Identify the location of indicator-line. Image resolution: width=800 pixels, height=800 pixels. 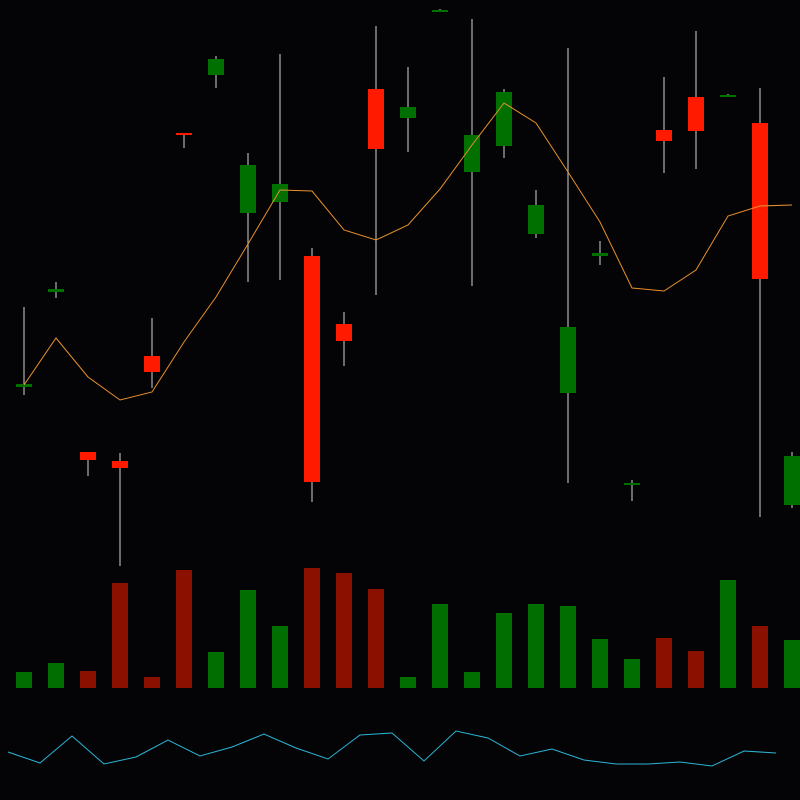
(392, 748).